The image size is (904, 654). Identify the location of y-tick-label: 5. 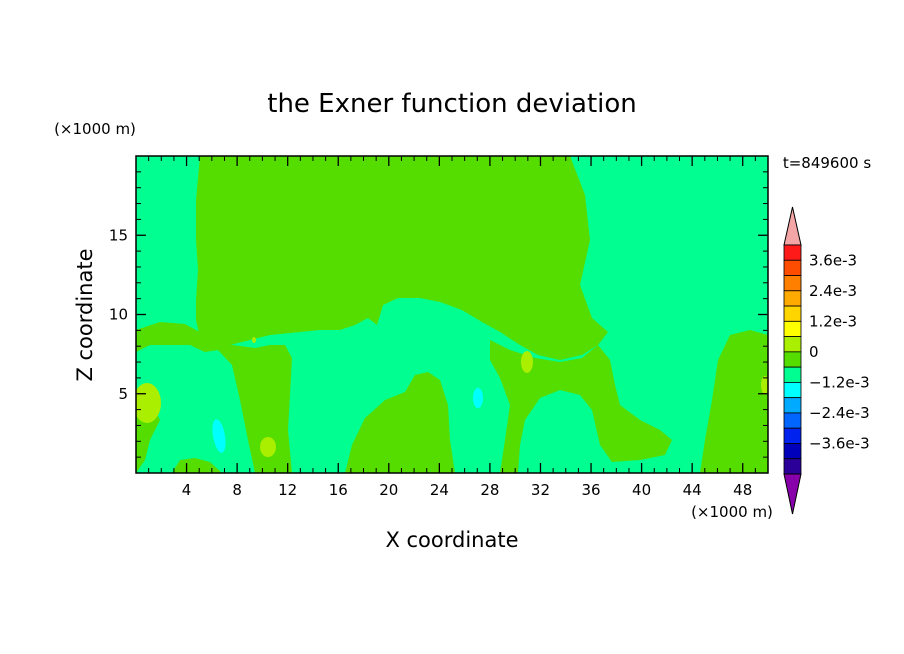
(123, 394).